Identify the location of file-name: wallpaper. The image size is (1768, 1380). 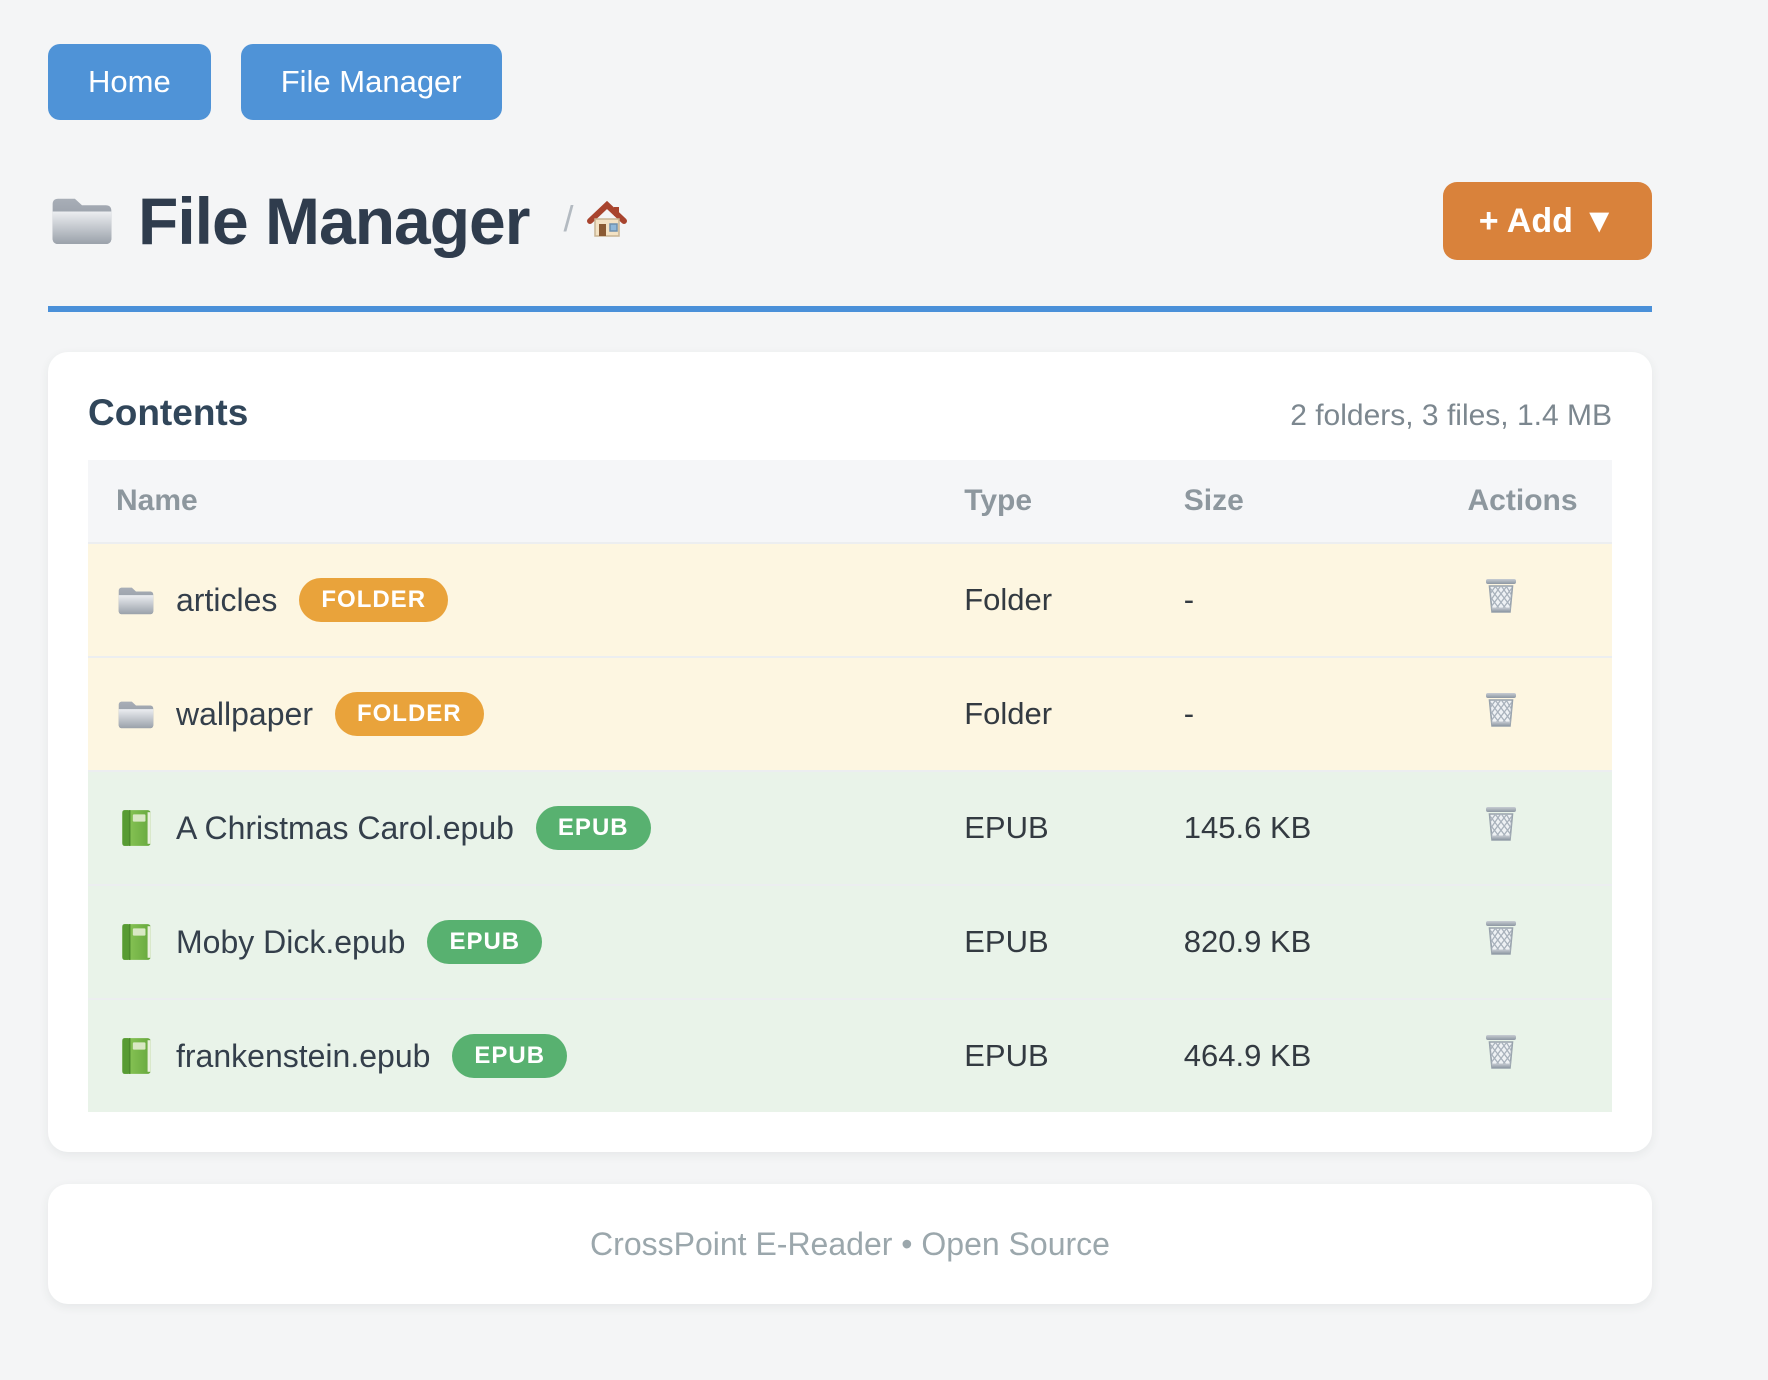
(244, 713).